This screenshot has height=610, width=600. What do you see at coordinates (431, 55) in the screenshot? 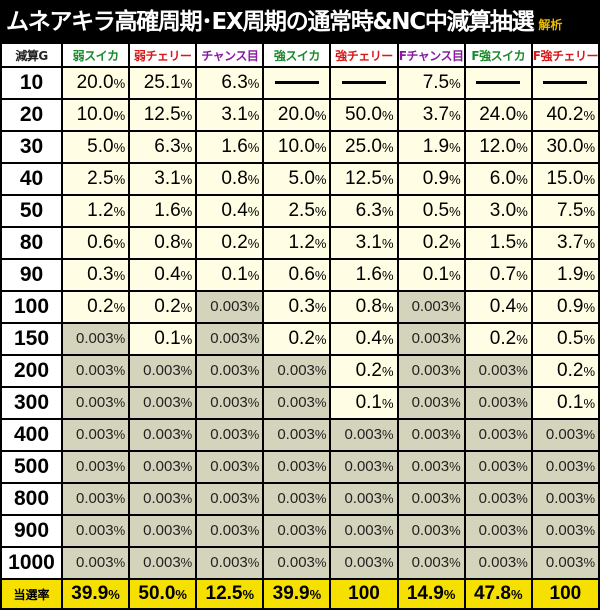
I see `column-header: Fチャンス目` at bounding box center [431, 55].